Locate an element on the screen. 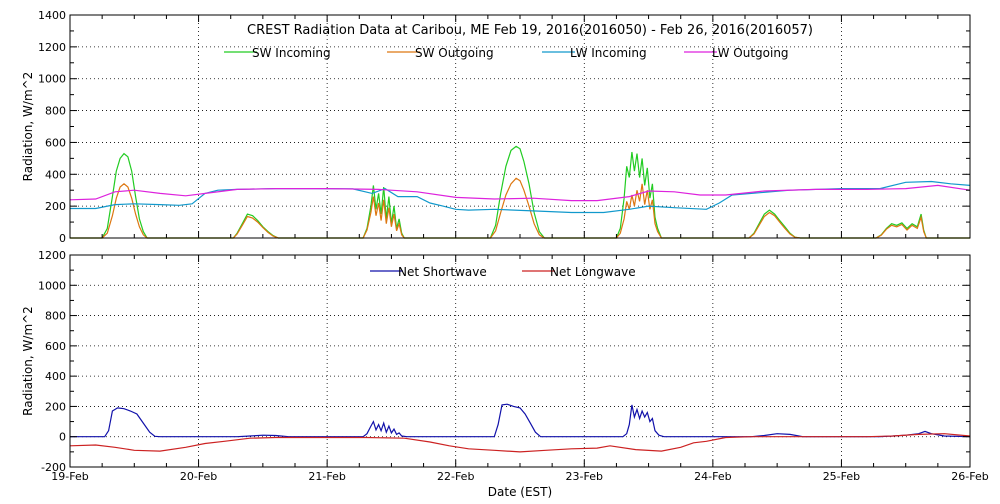 The image size is (1000, 504). legend-label: SW Outgoing is located at coordinates (454, 53).